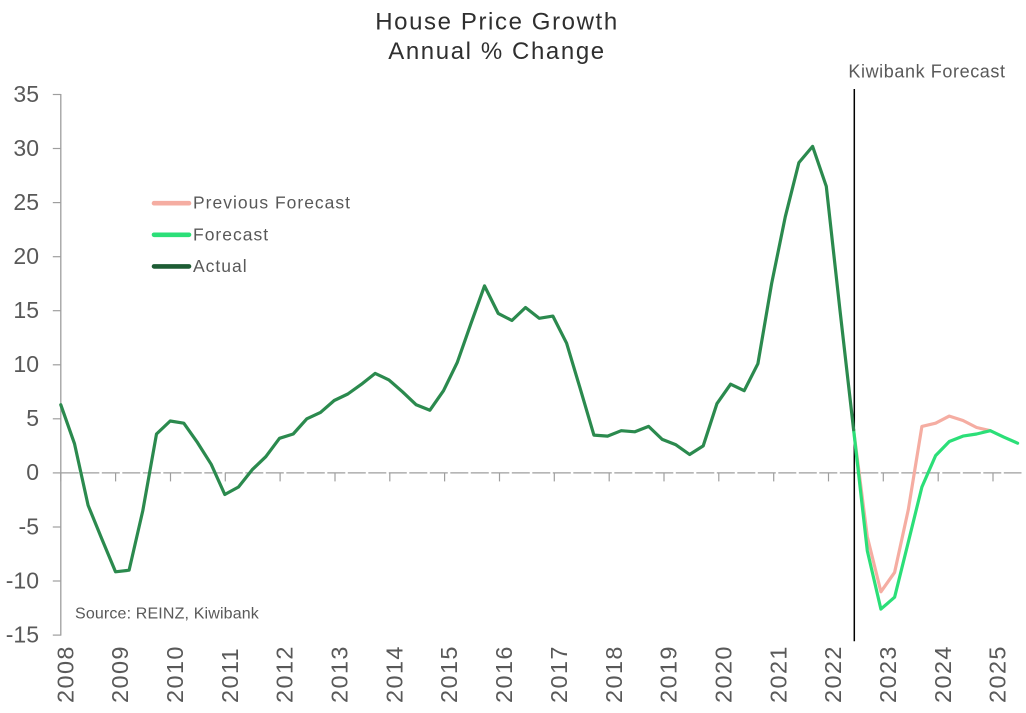 The height and width of the screenshot is (713, 1026). Describe the element at coordinates (220, 266) in the screenshot. I see `svg-text: Actual` at that location.